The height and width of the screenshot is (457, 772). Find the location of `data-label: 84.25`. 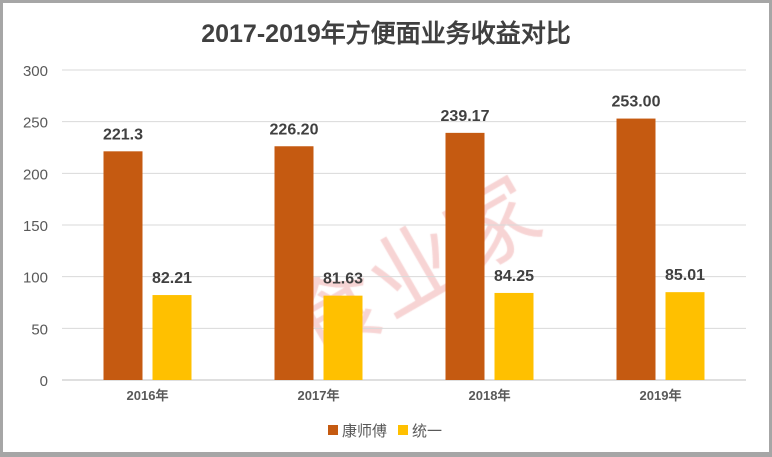

data-label: 84.25 is located at coordinates (514, 276).